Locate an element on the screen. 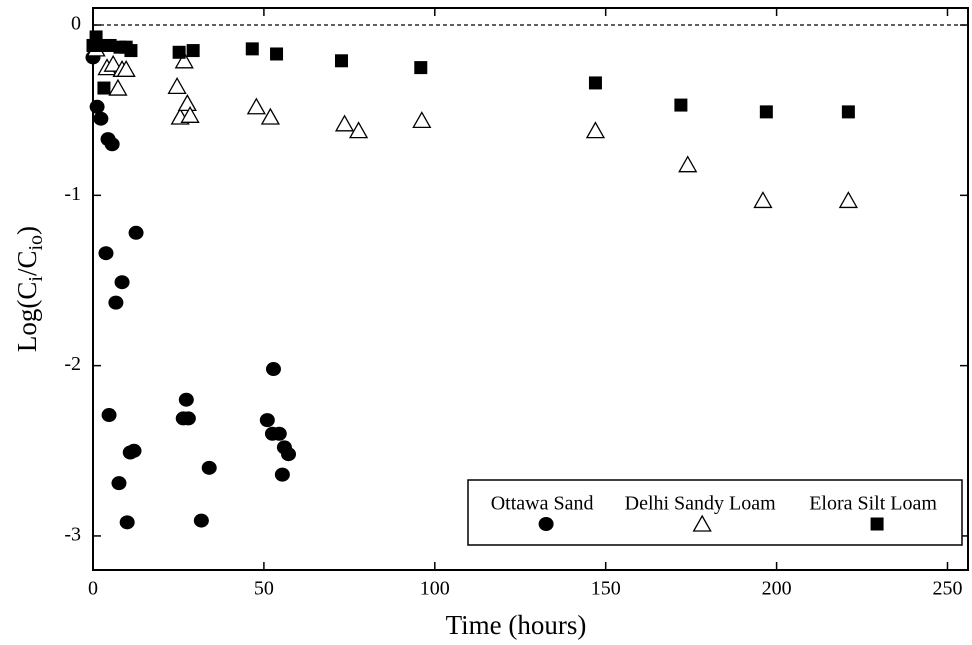 This screenshot has height=645, width=972. y-tick-label: -1 is located at coordinates (72, 194).